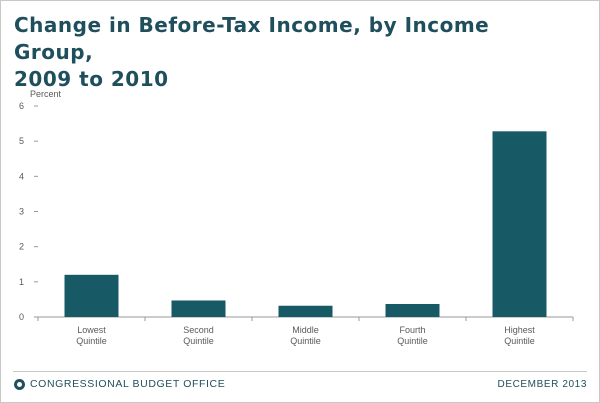 This screenshot has height=403, width=600. What do you see at coordinates (519, 330) in the screenshot?
I see `x-tick-label: Highest` at bounding box center [519, 330].